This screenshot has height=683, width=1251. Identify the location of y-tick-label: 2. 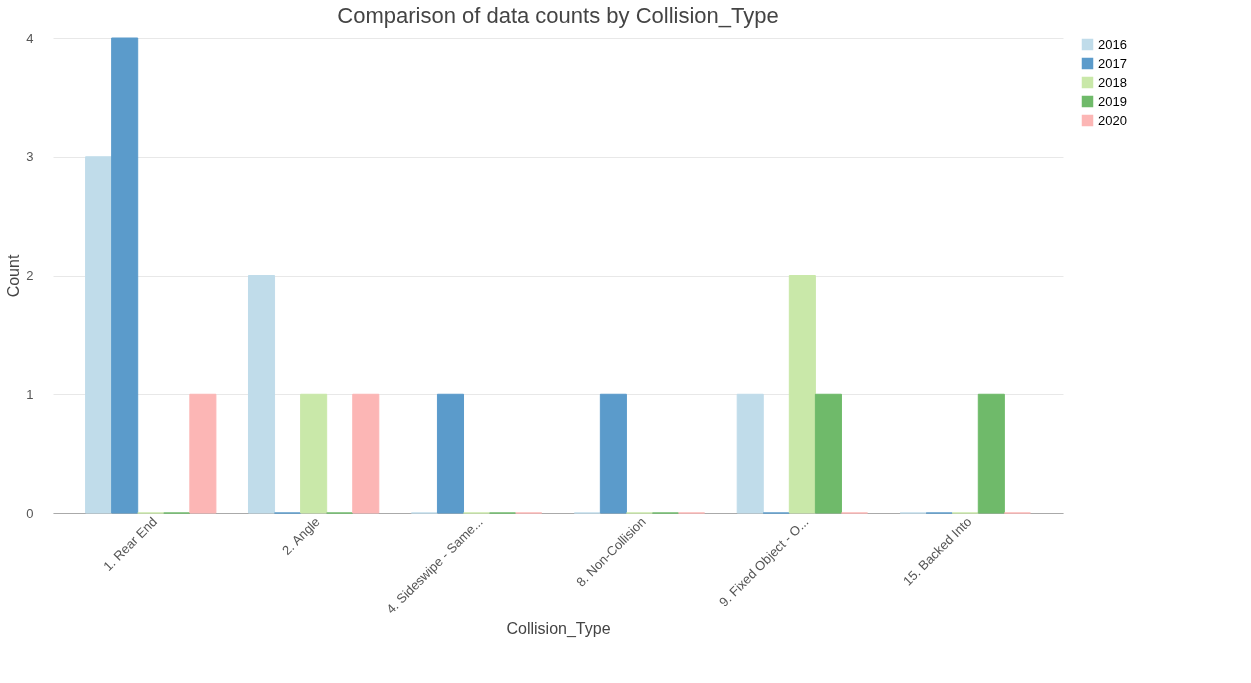
(30, 275).